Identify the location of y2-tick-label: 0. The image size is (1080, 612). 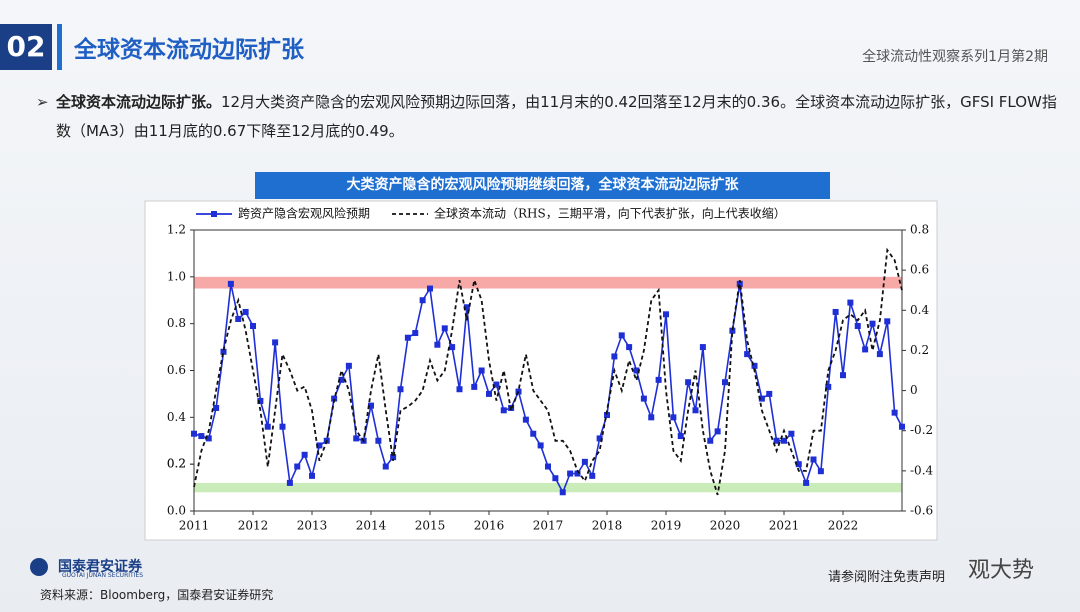
(914, 390).